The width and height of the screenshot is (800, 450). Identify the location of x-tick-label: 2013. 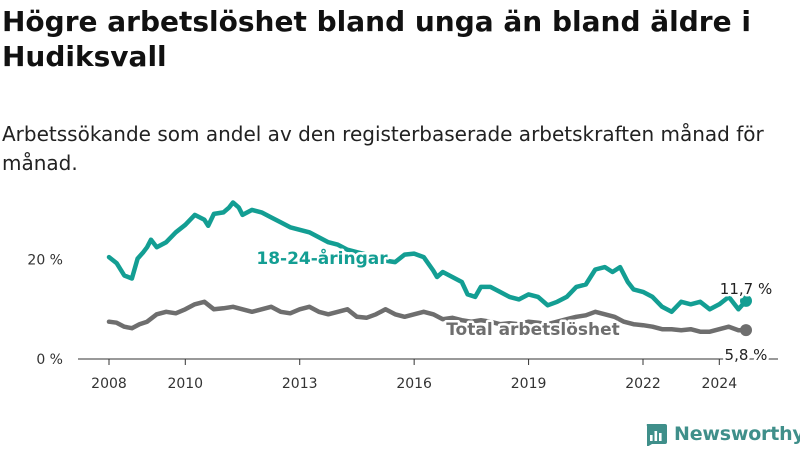
(300, 384).